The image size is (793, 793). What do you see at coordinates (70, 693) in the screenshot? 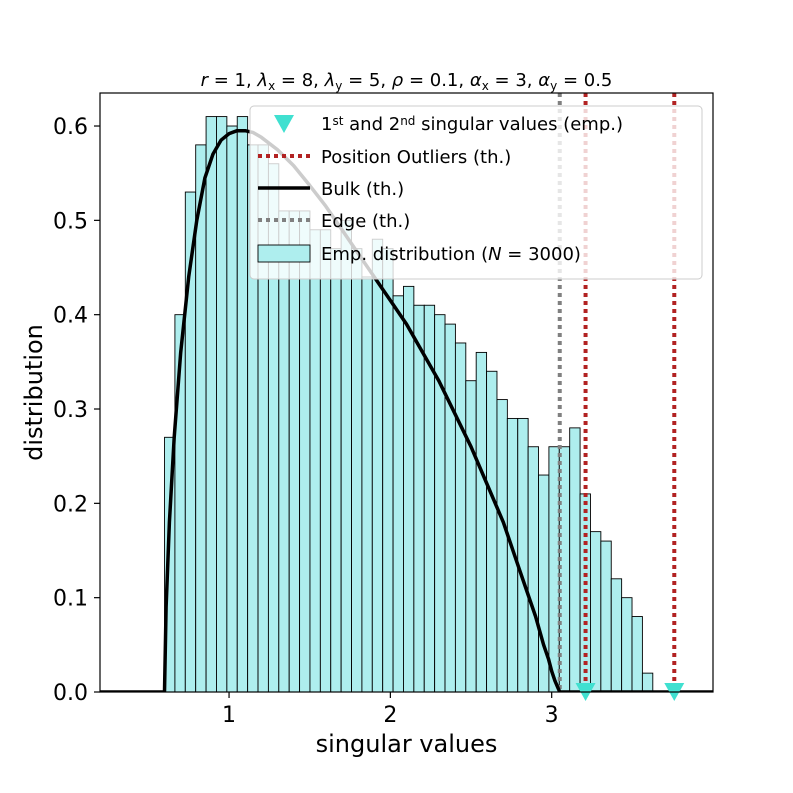
I see `y-tick-label: 0.0` at bounding box center [70, 693].